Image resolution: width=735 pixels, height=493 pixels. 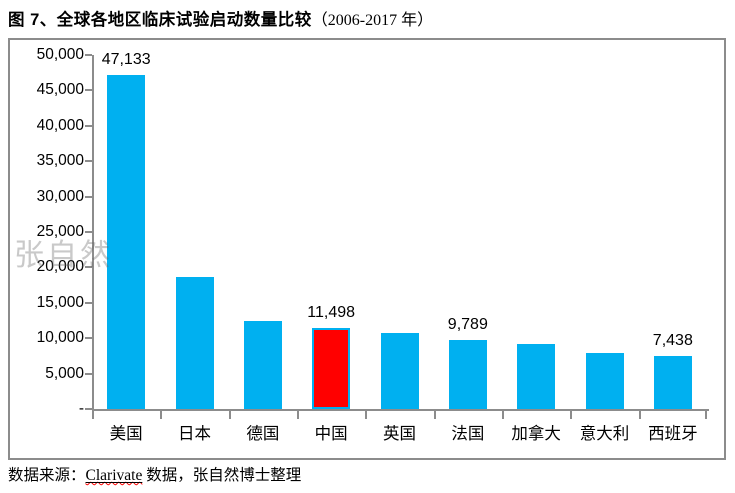 I want to click on x-category-label: 英国, so click(x=399, y=433).